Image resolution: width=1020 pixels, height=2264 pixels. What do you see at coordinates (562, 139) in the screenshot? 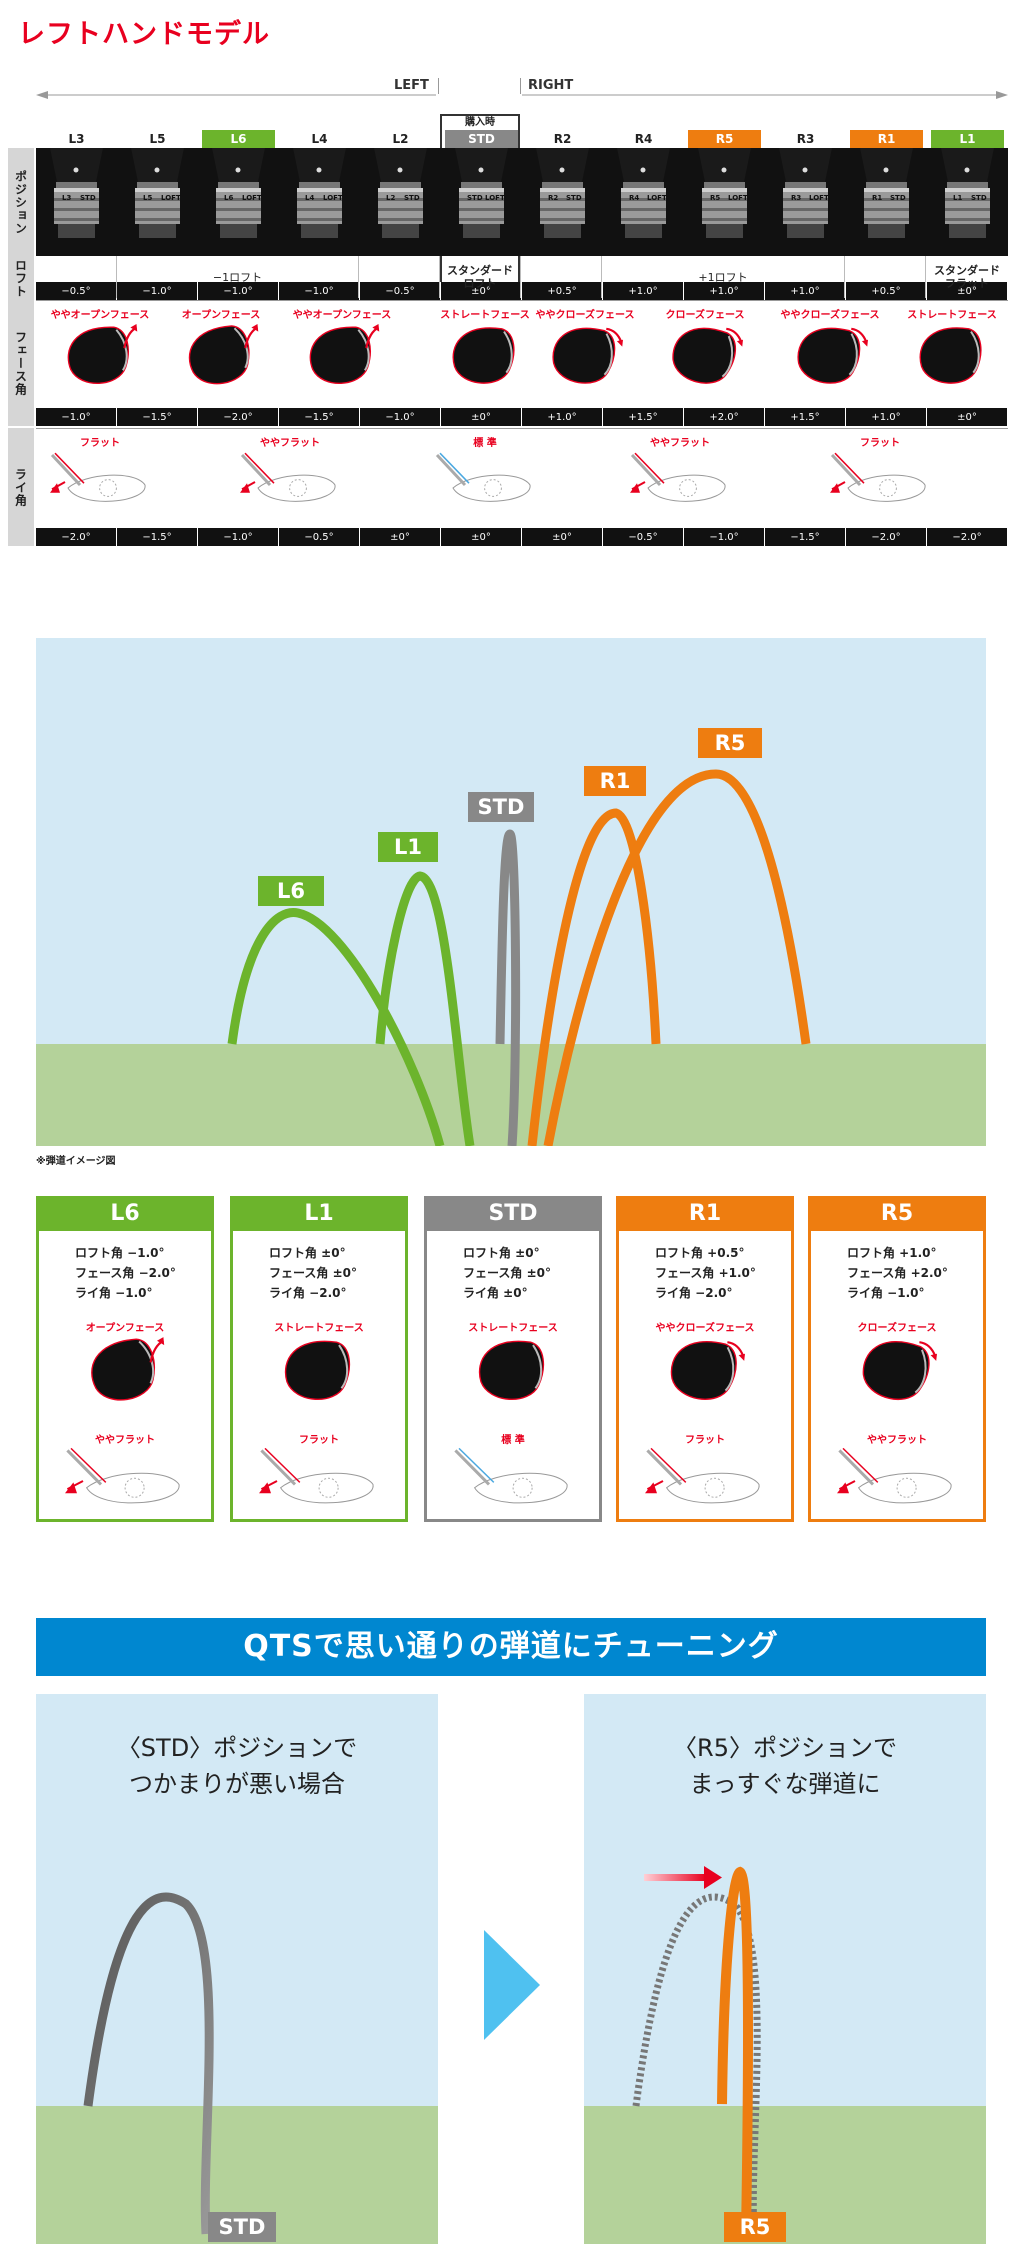
I see `position-label-r2: R2` at bounding box center [562, 139].